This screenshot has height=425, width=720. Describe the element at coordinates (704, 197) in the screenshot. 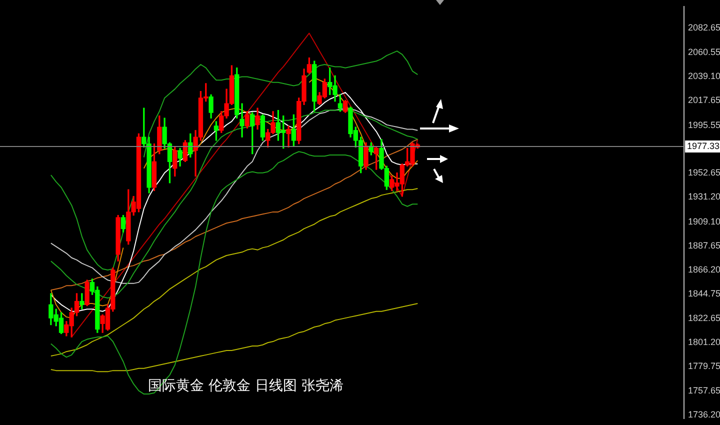

I see `y-tick-label: 1931.20` at that location.